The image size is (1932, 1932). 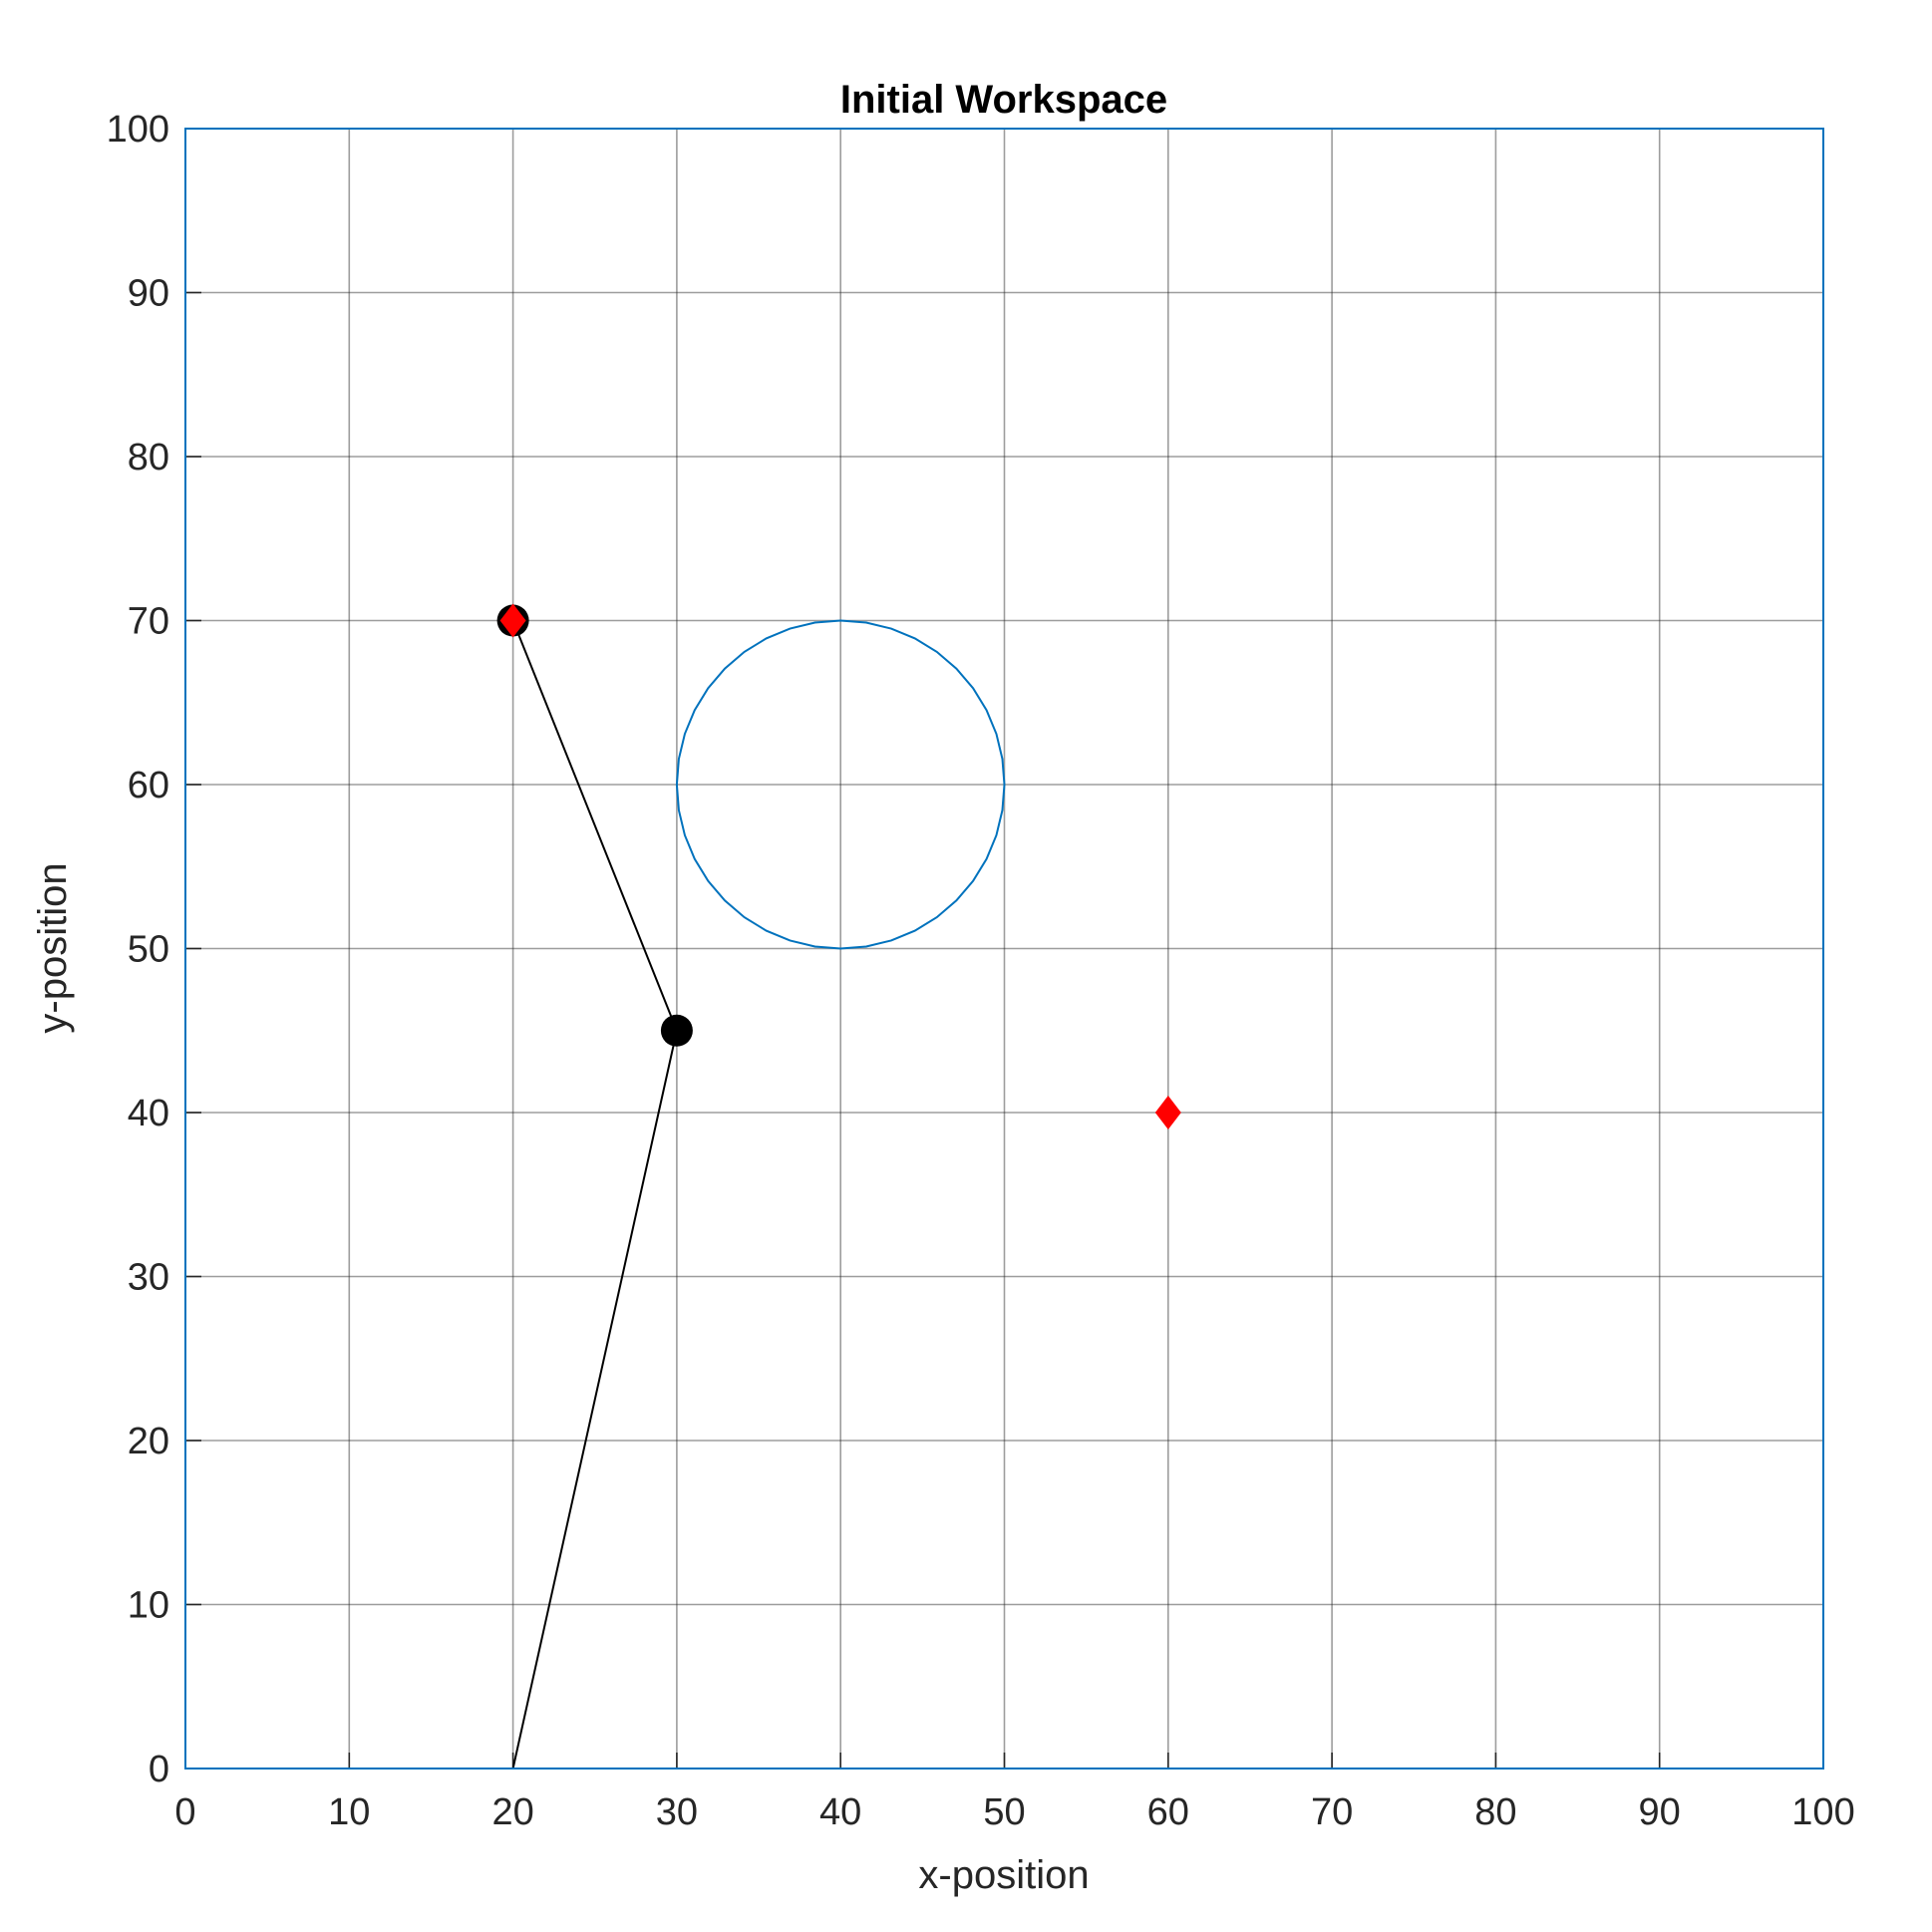 What do you see at coordinates (148, 294) in the screenshot?
I see `y-tick-label: 90` at bounding box center [148, 294].